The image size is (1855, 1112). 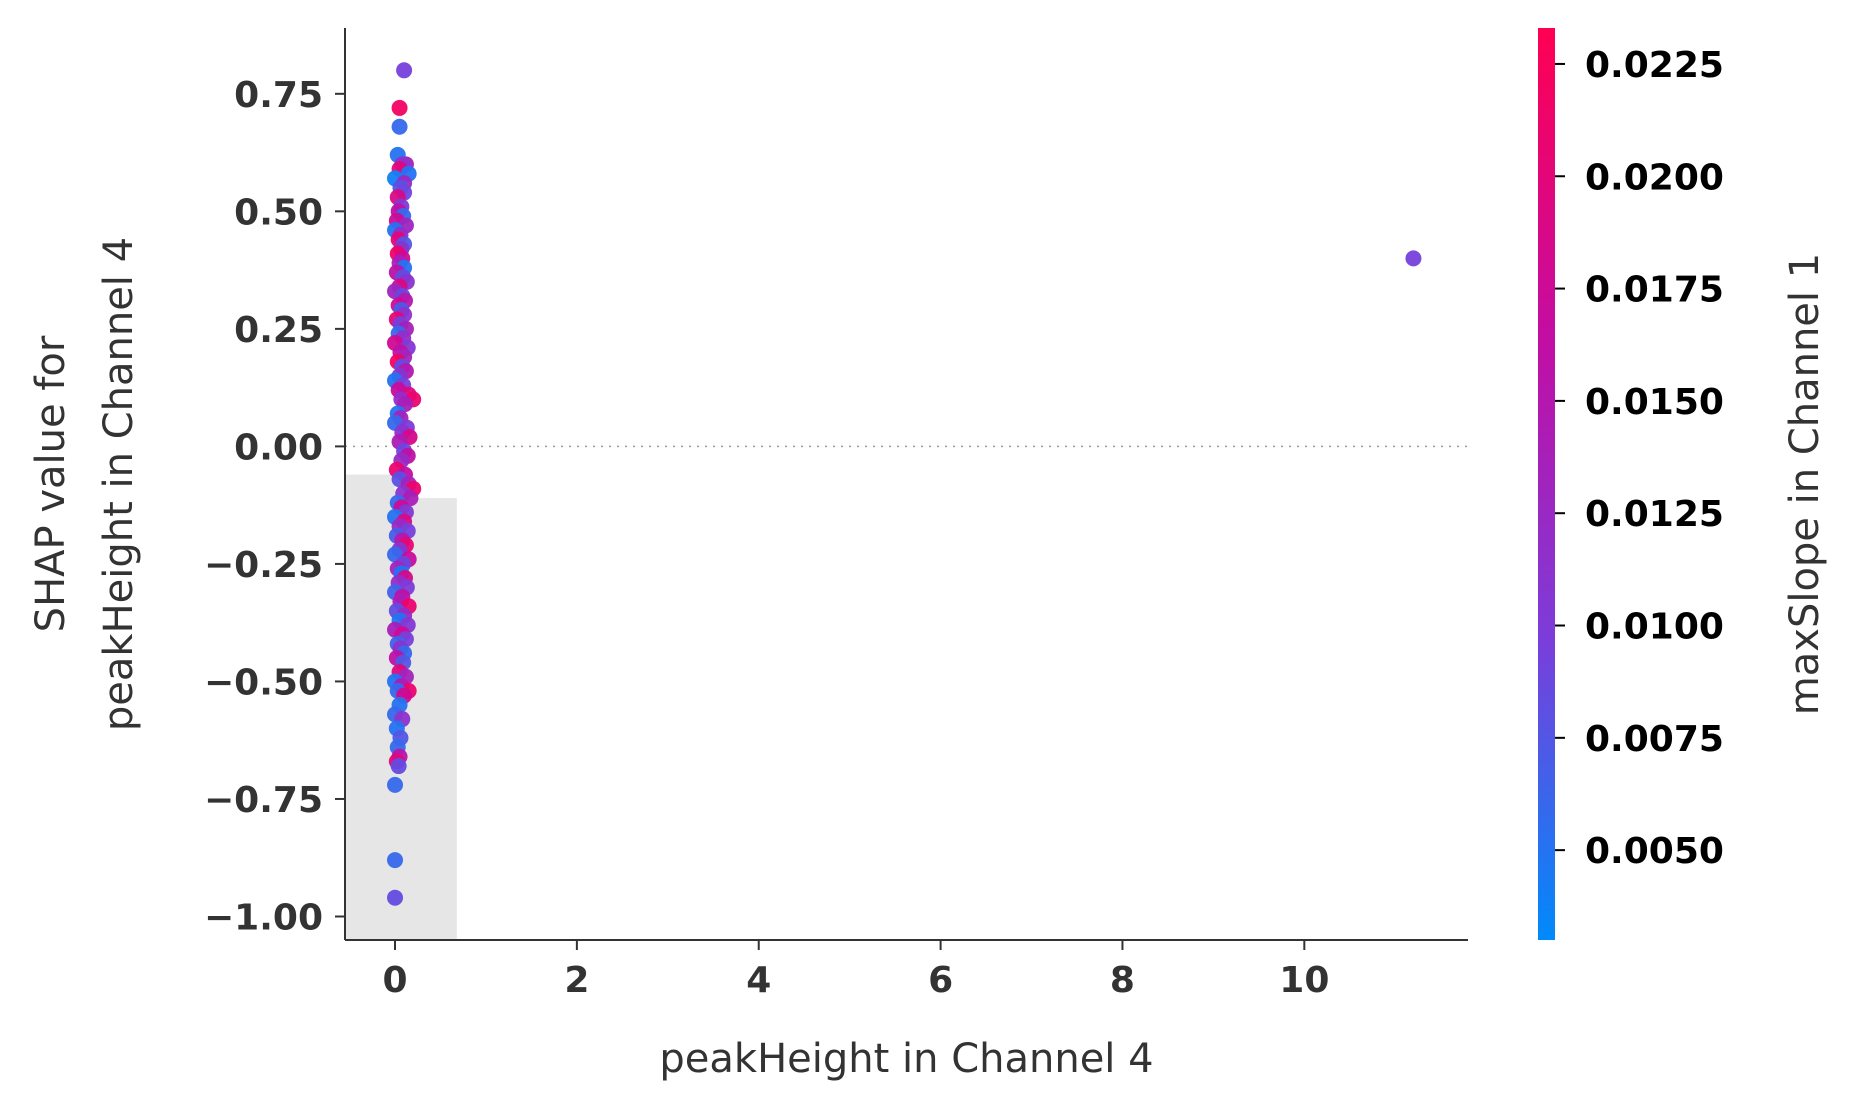 What do you see at coordinates (1654, 177) in the screenshot?
I see `colorbar-tick-label-6: 0.0200` at bounding box center [1654, 177].